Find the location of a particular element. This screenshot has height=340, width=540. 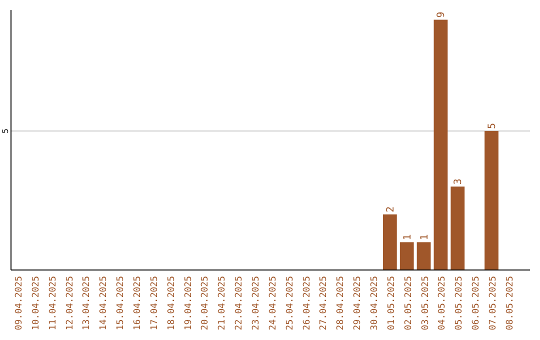

x-tick-label: 02.05.2025 is located at coordinates (409, 303).